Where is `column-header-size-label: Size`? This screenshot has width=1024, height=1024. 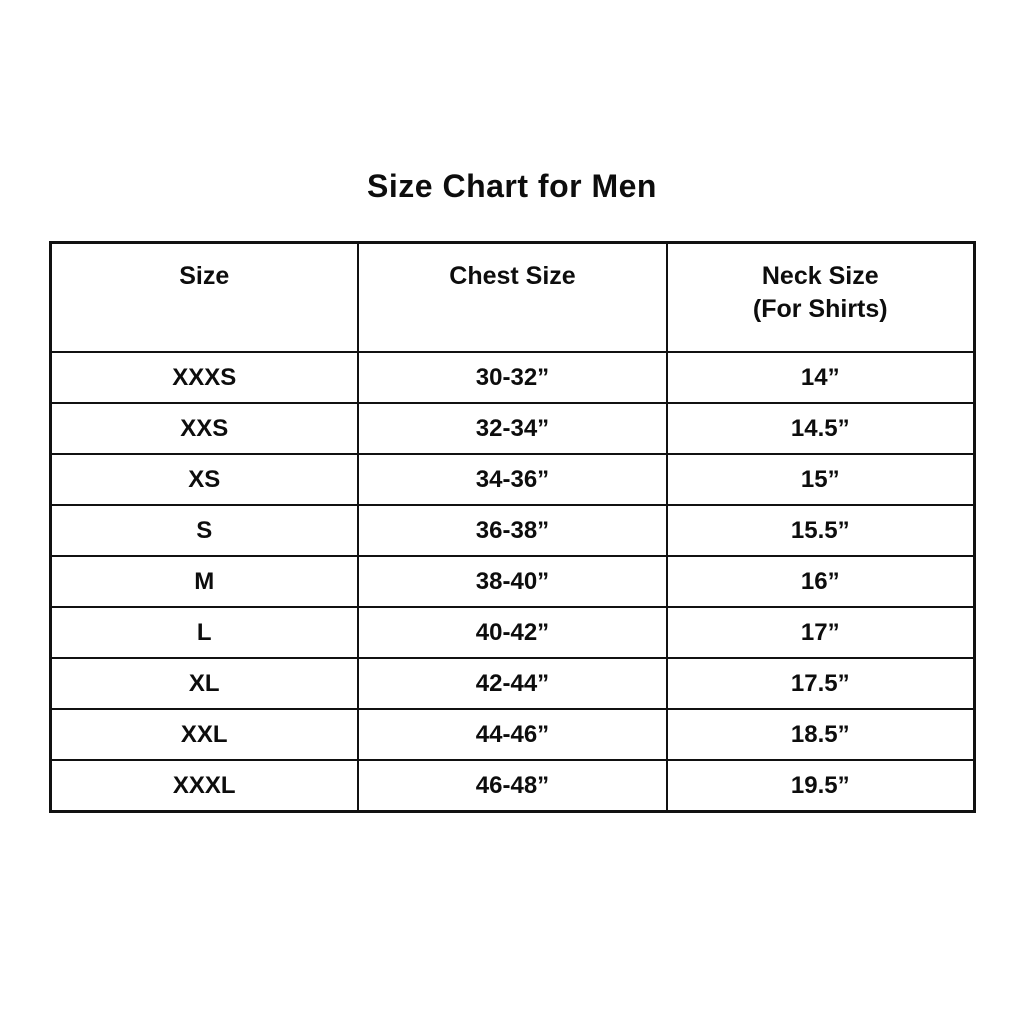 column-header-size-label: Size is located at coordinates (204, 276).